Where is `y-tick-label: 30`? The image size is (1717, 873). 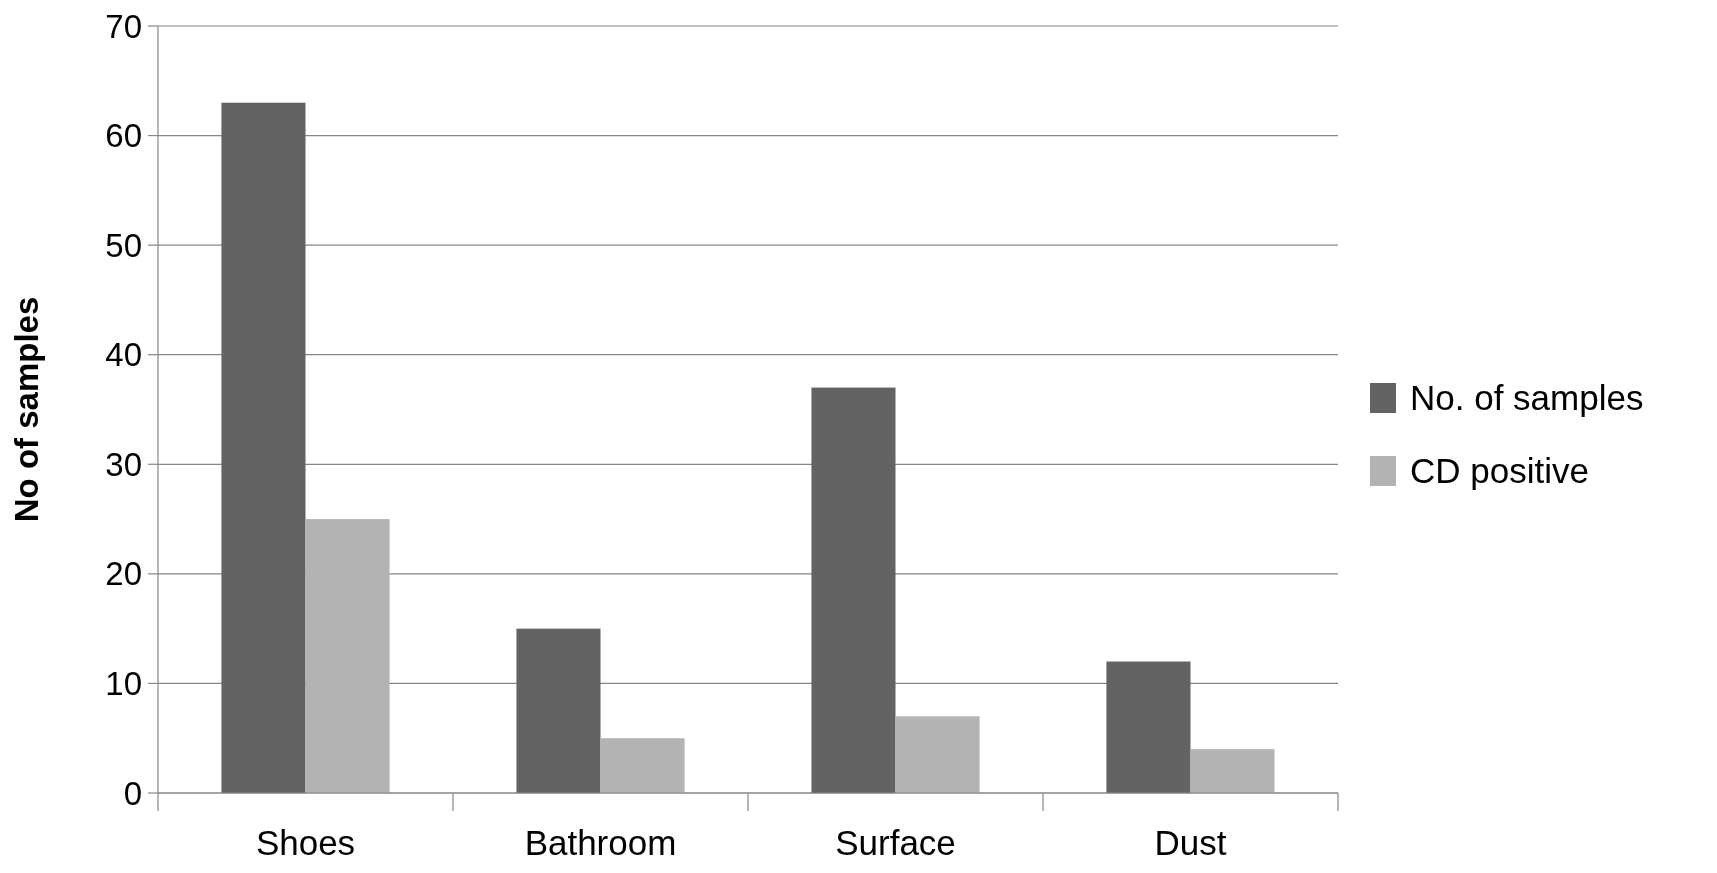 y-tick-label: 30 is located at coordinates (123, 464).